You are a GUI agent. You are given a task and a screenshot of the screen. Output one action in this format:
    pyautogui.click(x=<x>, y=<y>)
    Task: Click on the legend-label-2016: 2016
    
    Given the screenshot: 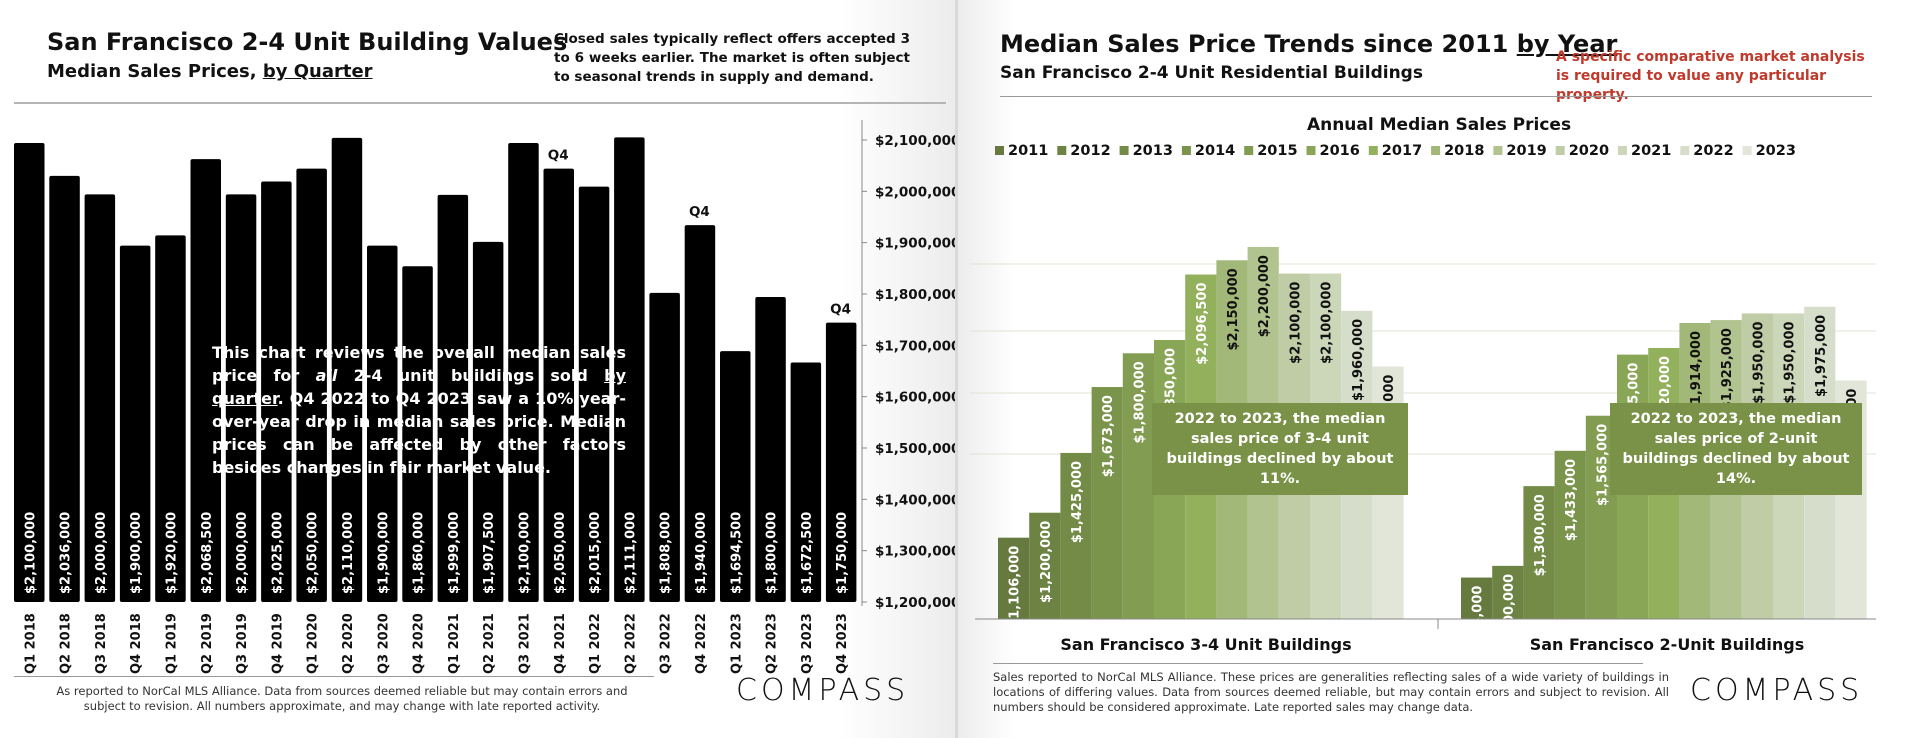 What is the action you would take?
    pyautogui.click(x=1340, y=151)
    